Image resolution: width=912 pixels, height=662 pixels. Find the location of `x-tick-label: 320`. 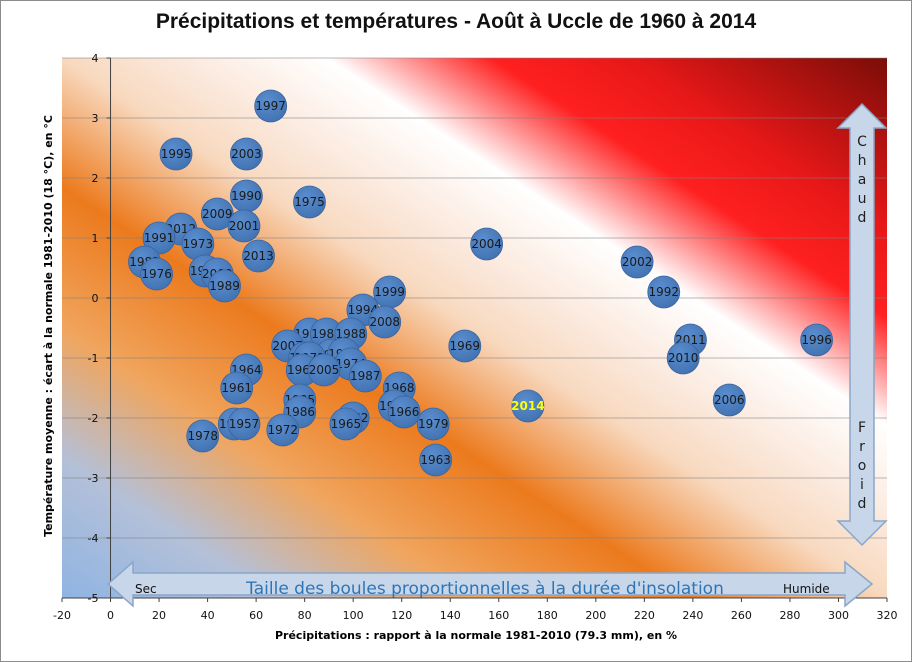

x-tick-label: 320 is located at coordinates (887, 615).